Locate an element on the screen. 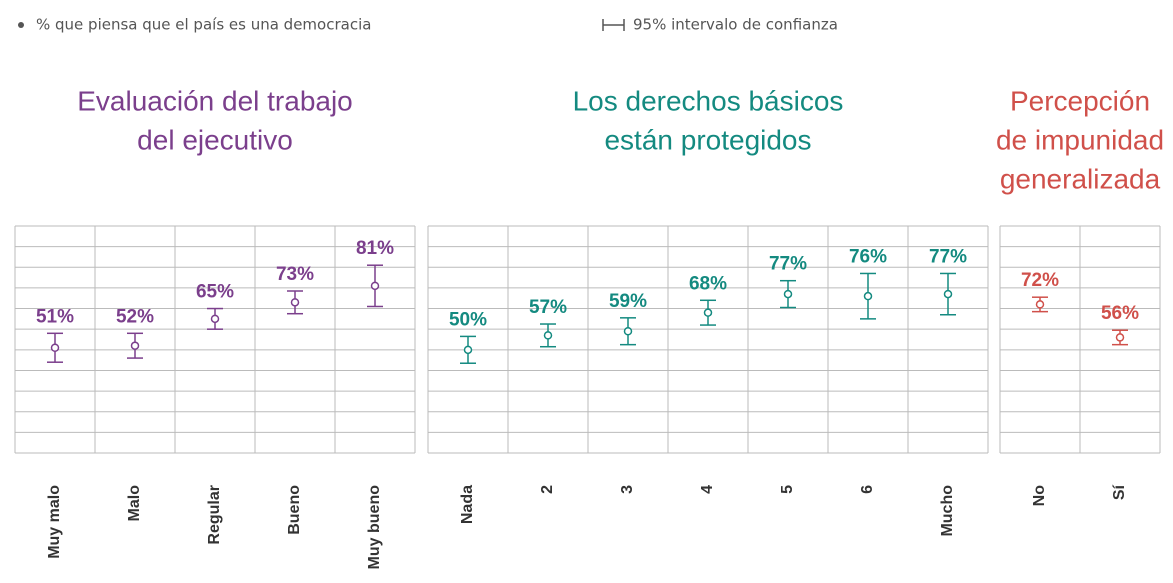 Image resolution: width=1173 pixels, height=583 pixels. x-tick-label: Malo is located at coordinates (134, 503).